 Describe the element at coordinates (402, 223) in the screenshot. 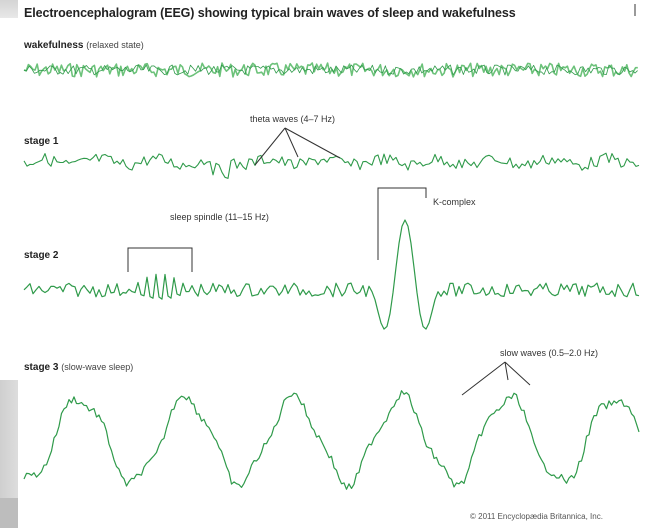

I see `k-complex-bracket` at that location.